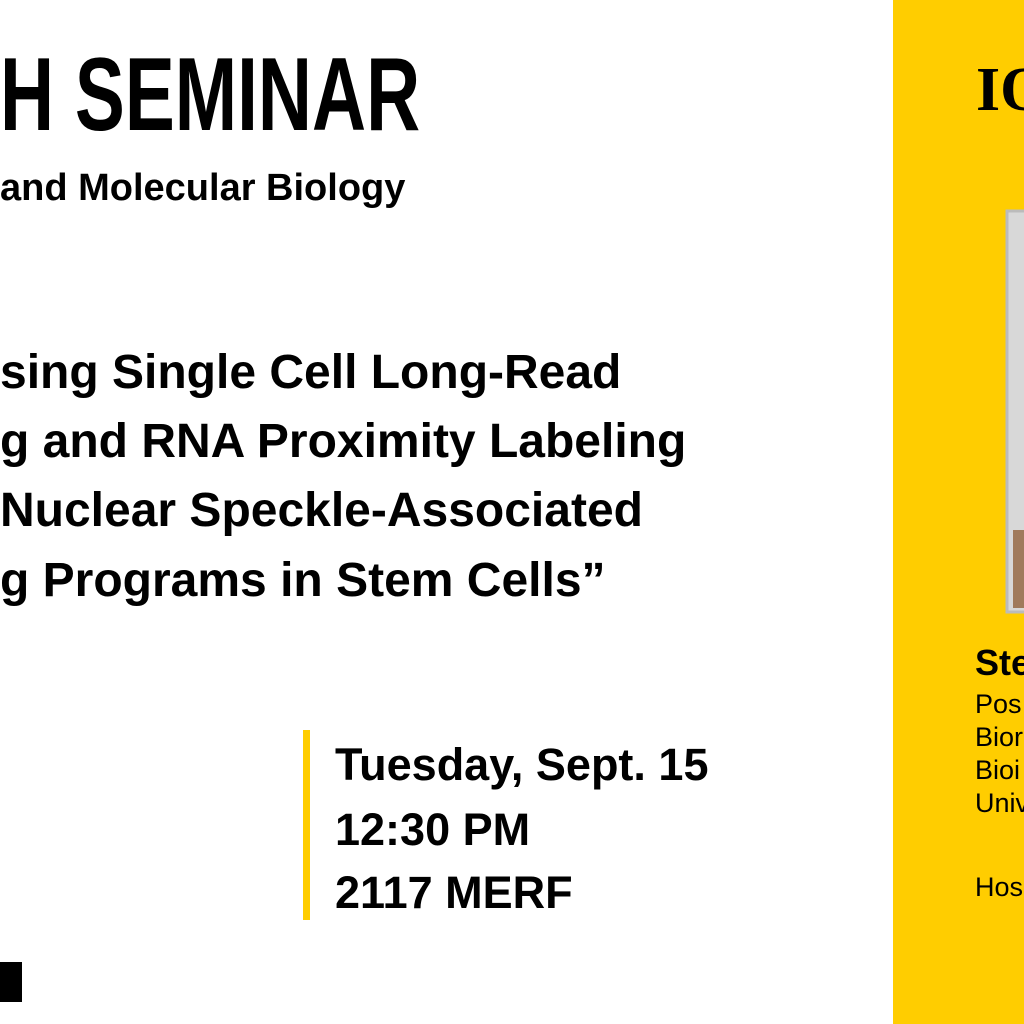 The image size is (1024, 1024). Describe the element at coordinates (997, 770) in the screenshot. I see `affiliation: Bioi` at that location.